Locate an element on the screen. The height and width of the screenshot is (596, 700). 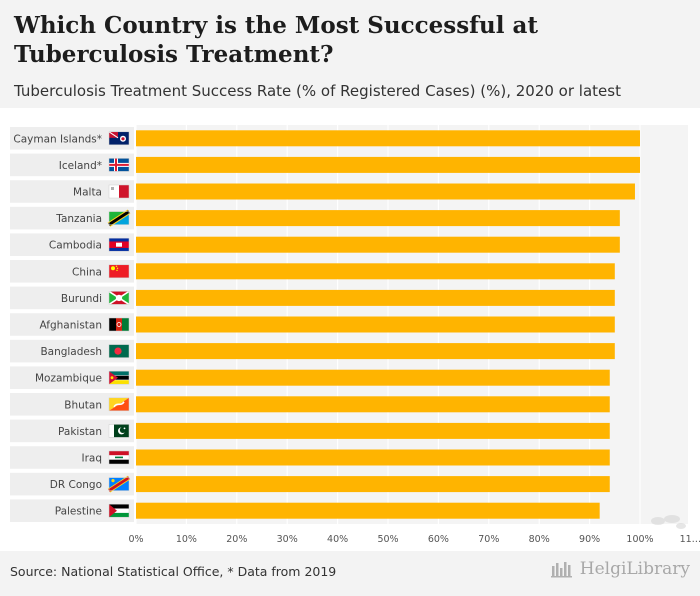
afghanistan-flag is located at coordinates (119, 324).